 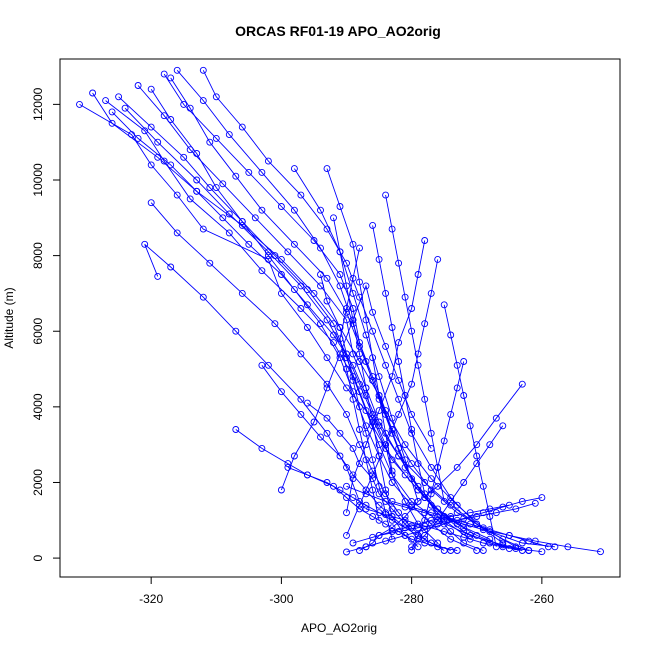 I want to click on x-tick-label: -320, so click(x=151, y=599).